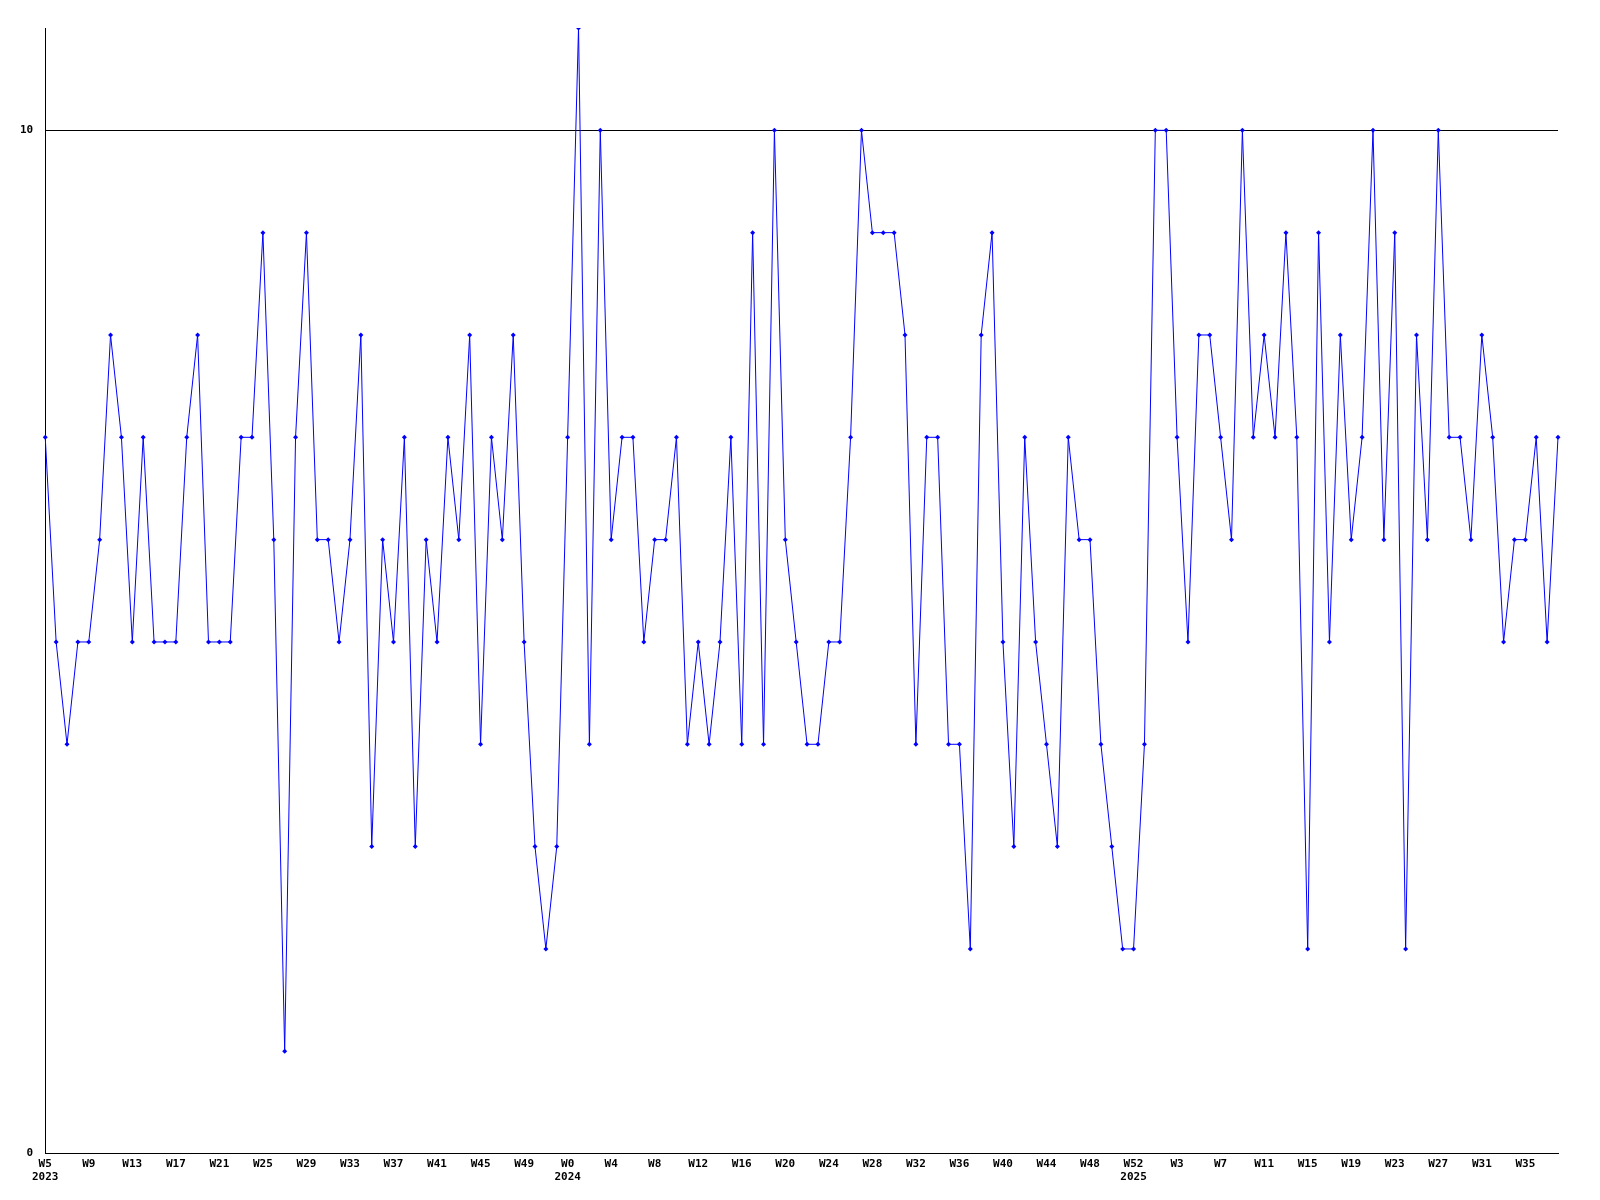 The height and width of the screenshot is (1200, 1600). I want to click on x-tick-label: W48, so click(1090, 1164).